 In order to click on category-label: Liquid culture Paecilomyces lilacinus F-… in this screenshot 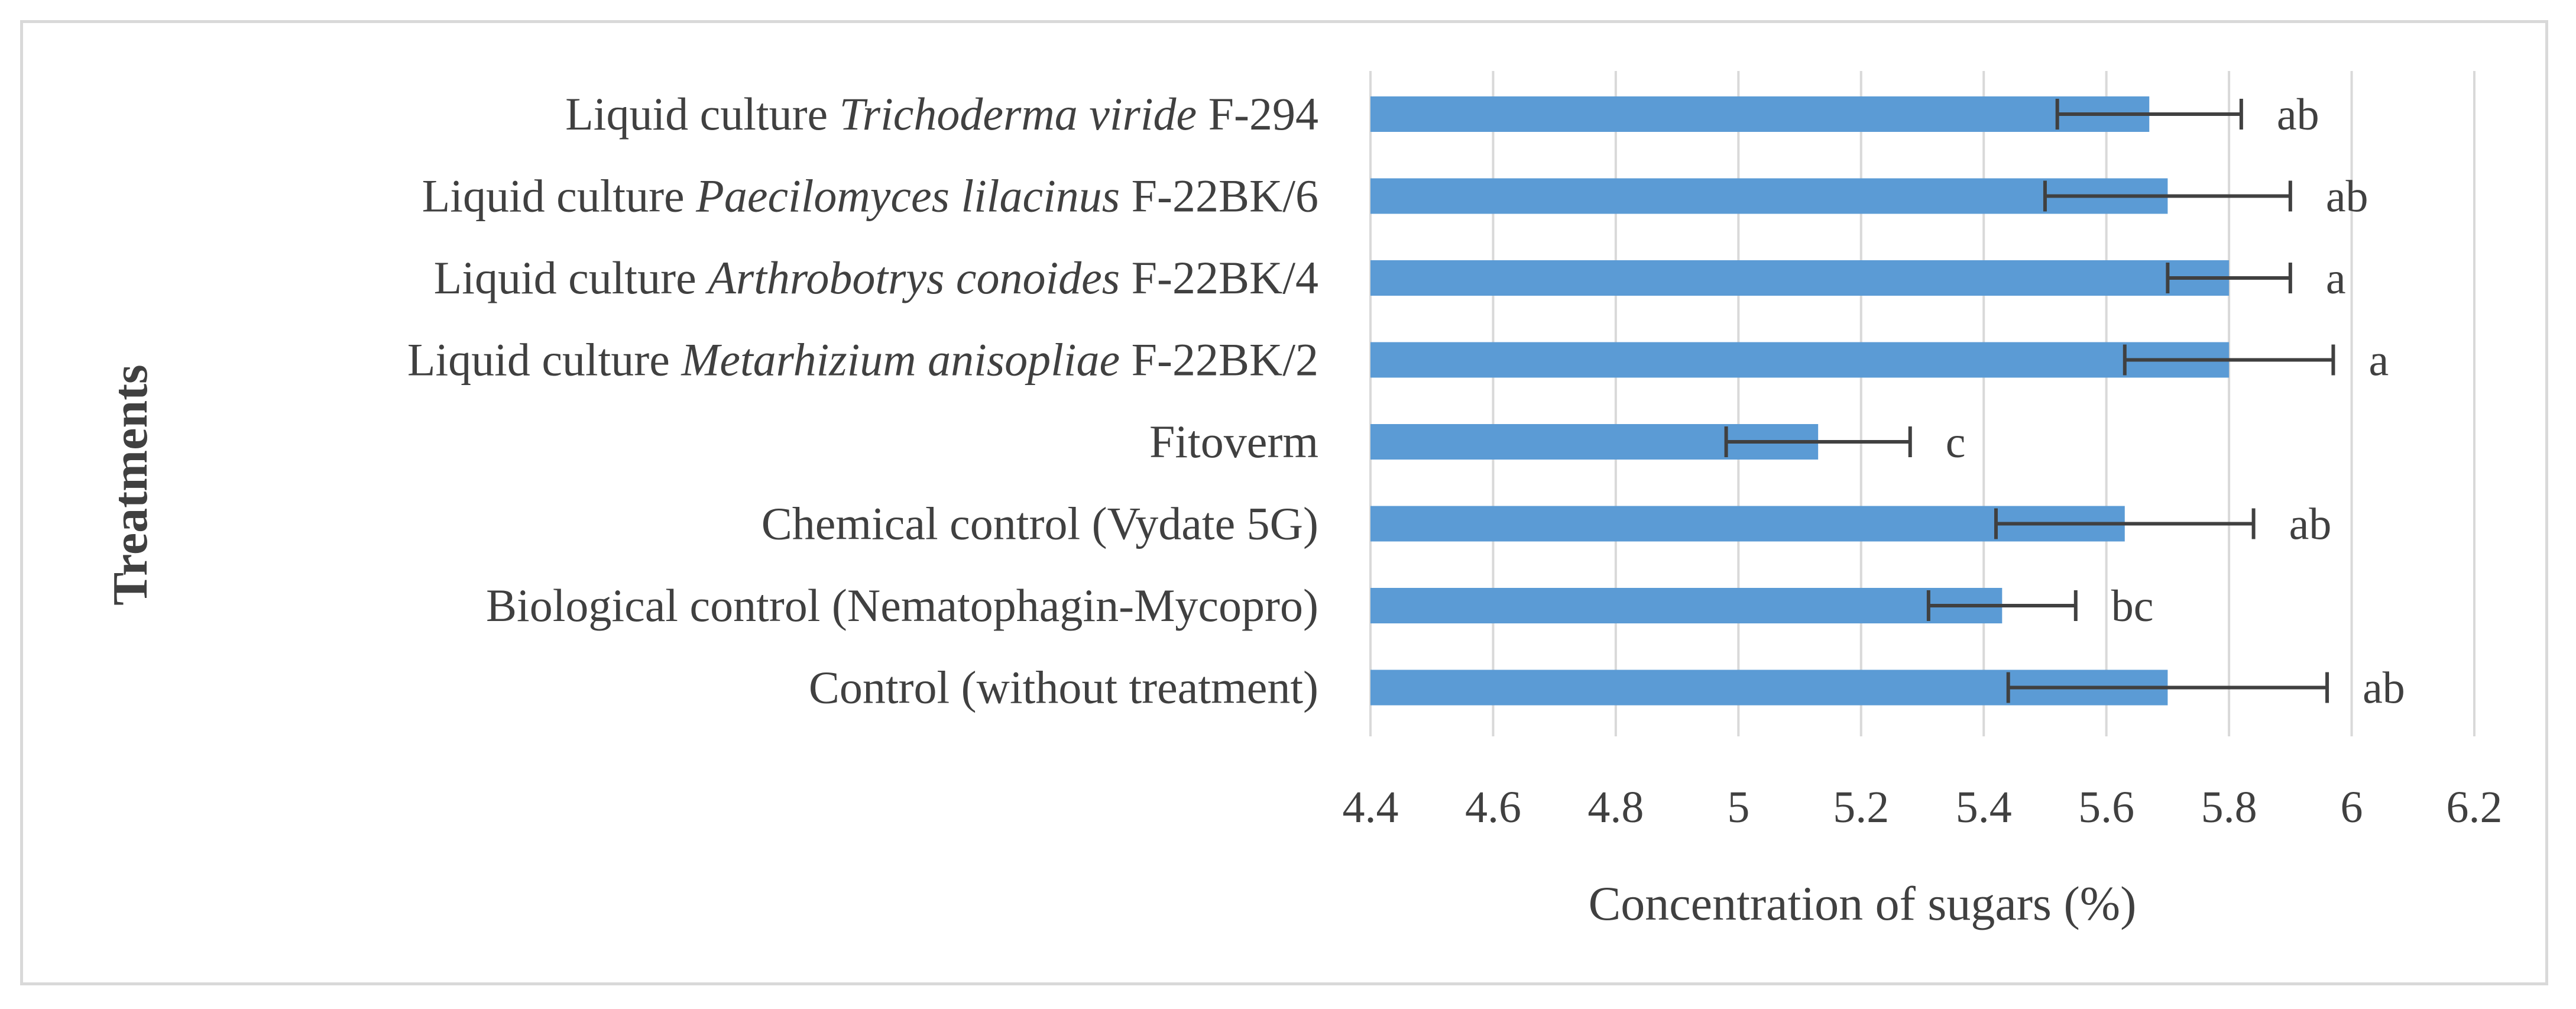, I will do `click(870, 196)`.